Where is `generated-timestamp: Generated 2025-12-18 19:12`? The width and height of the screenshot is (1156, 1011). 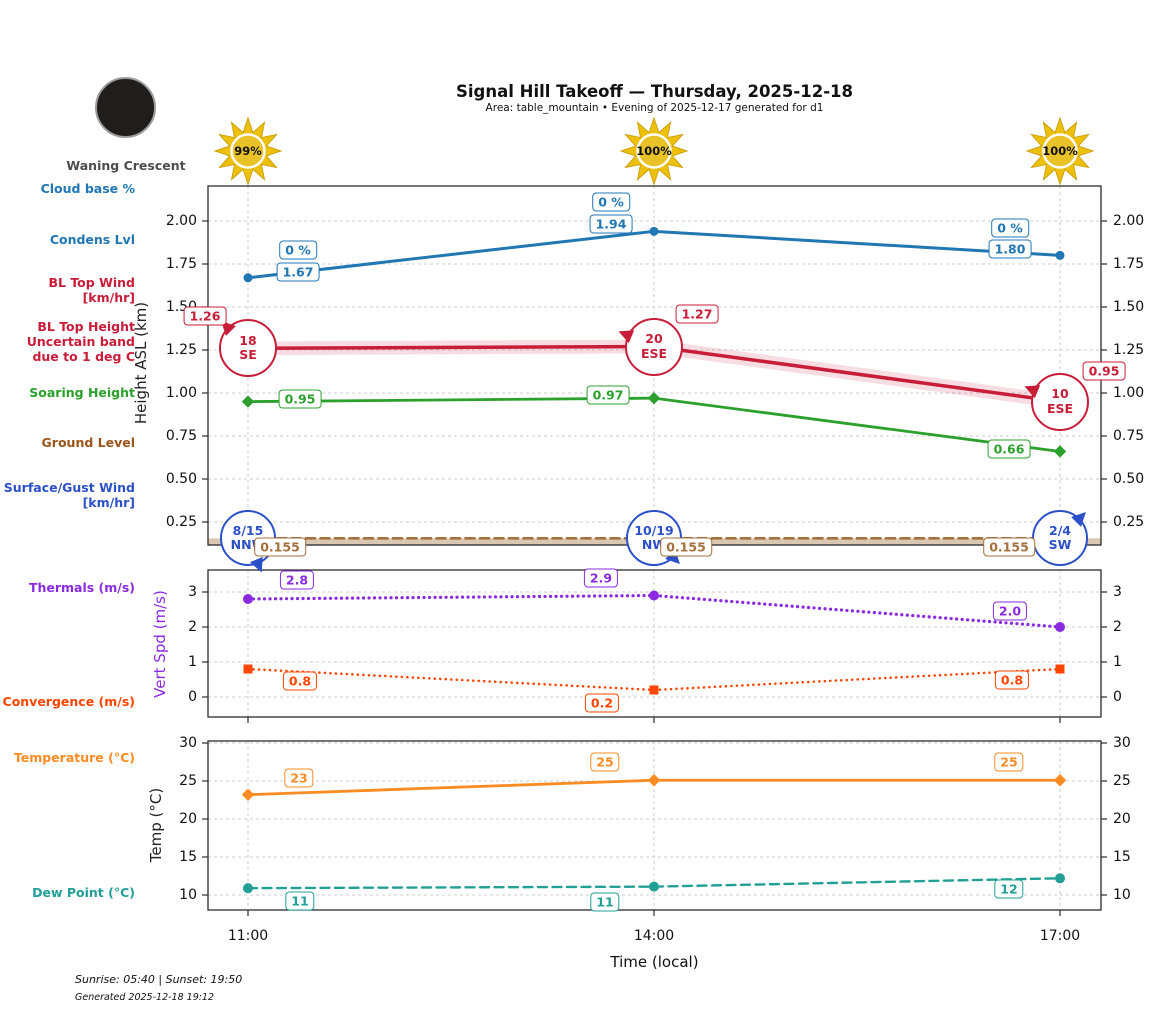 generated-timestamp: Generated 2025-12-18 19:12 is located at coordinates (145, 997).